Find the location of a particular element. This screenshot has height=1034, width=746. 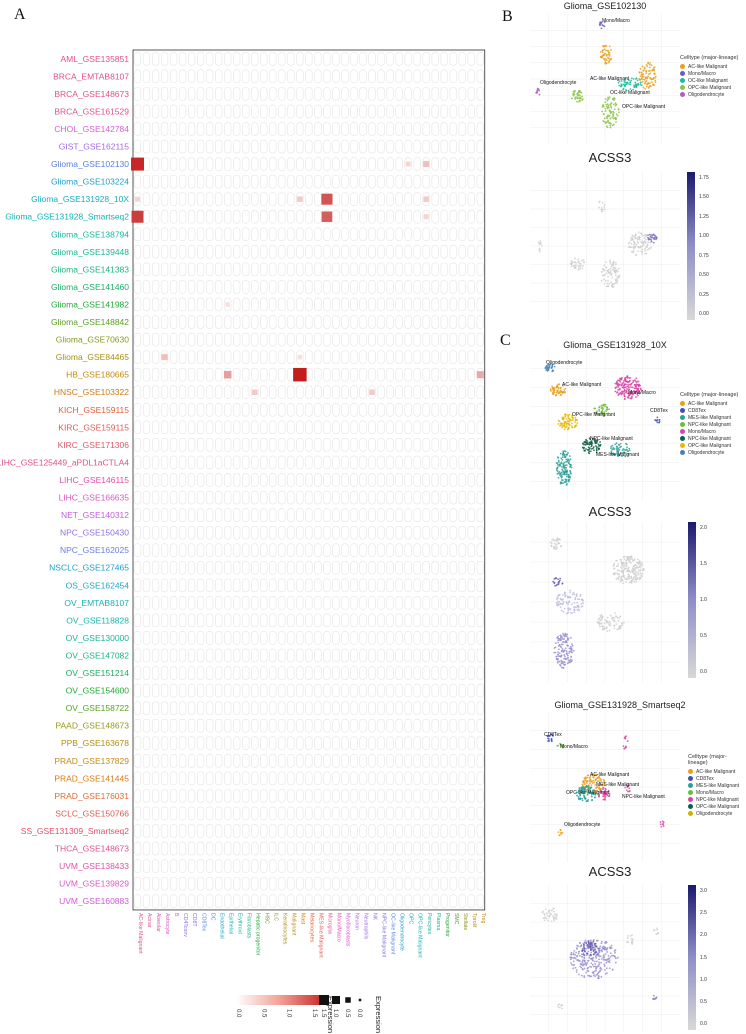

row-label: LIHC_GSE125449_aPDL1aCTLA4 is located at coordinates (64, 462).